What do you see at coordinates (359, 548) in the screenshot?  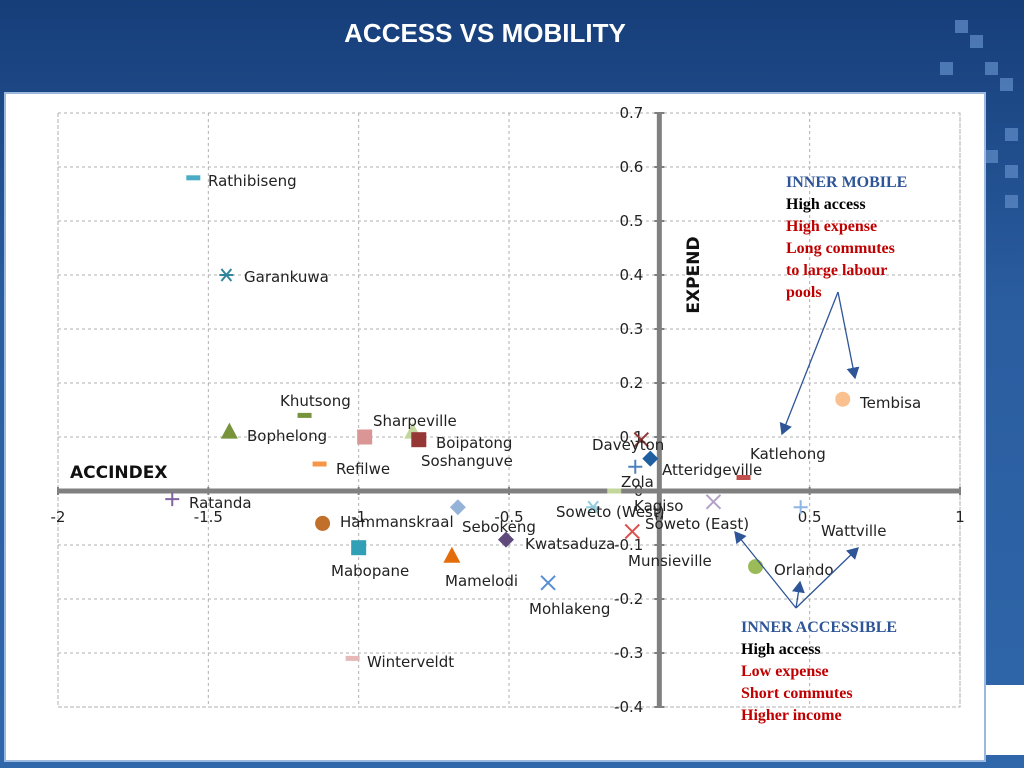 I see `point-mabopane` at bounding box center [359, 548].